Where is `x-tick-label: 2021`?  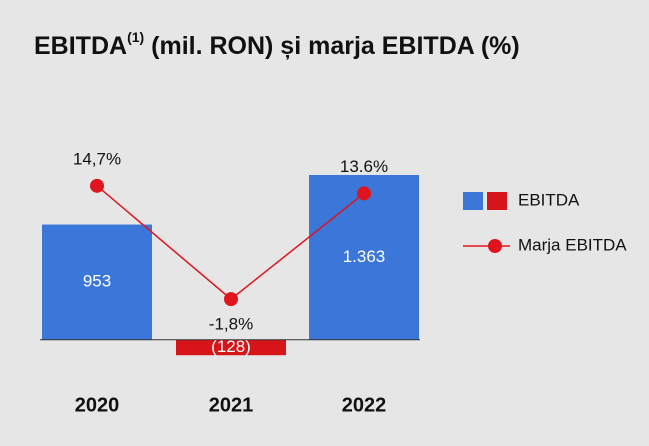
x-tick-label: 2021 is located at coordinates (231, 405).